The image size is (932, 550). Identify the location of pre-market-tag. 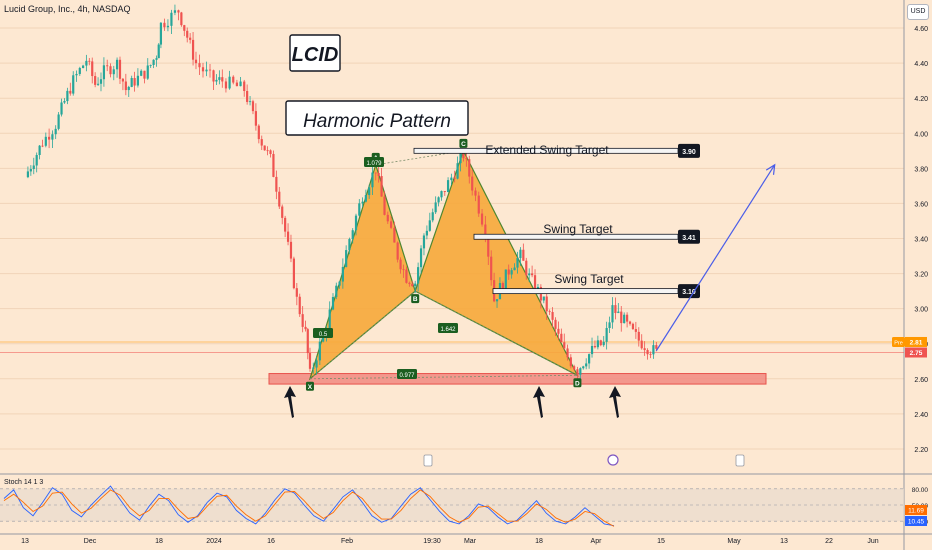
(898, 341).